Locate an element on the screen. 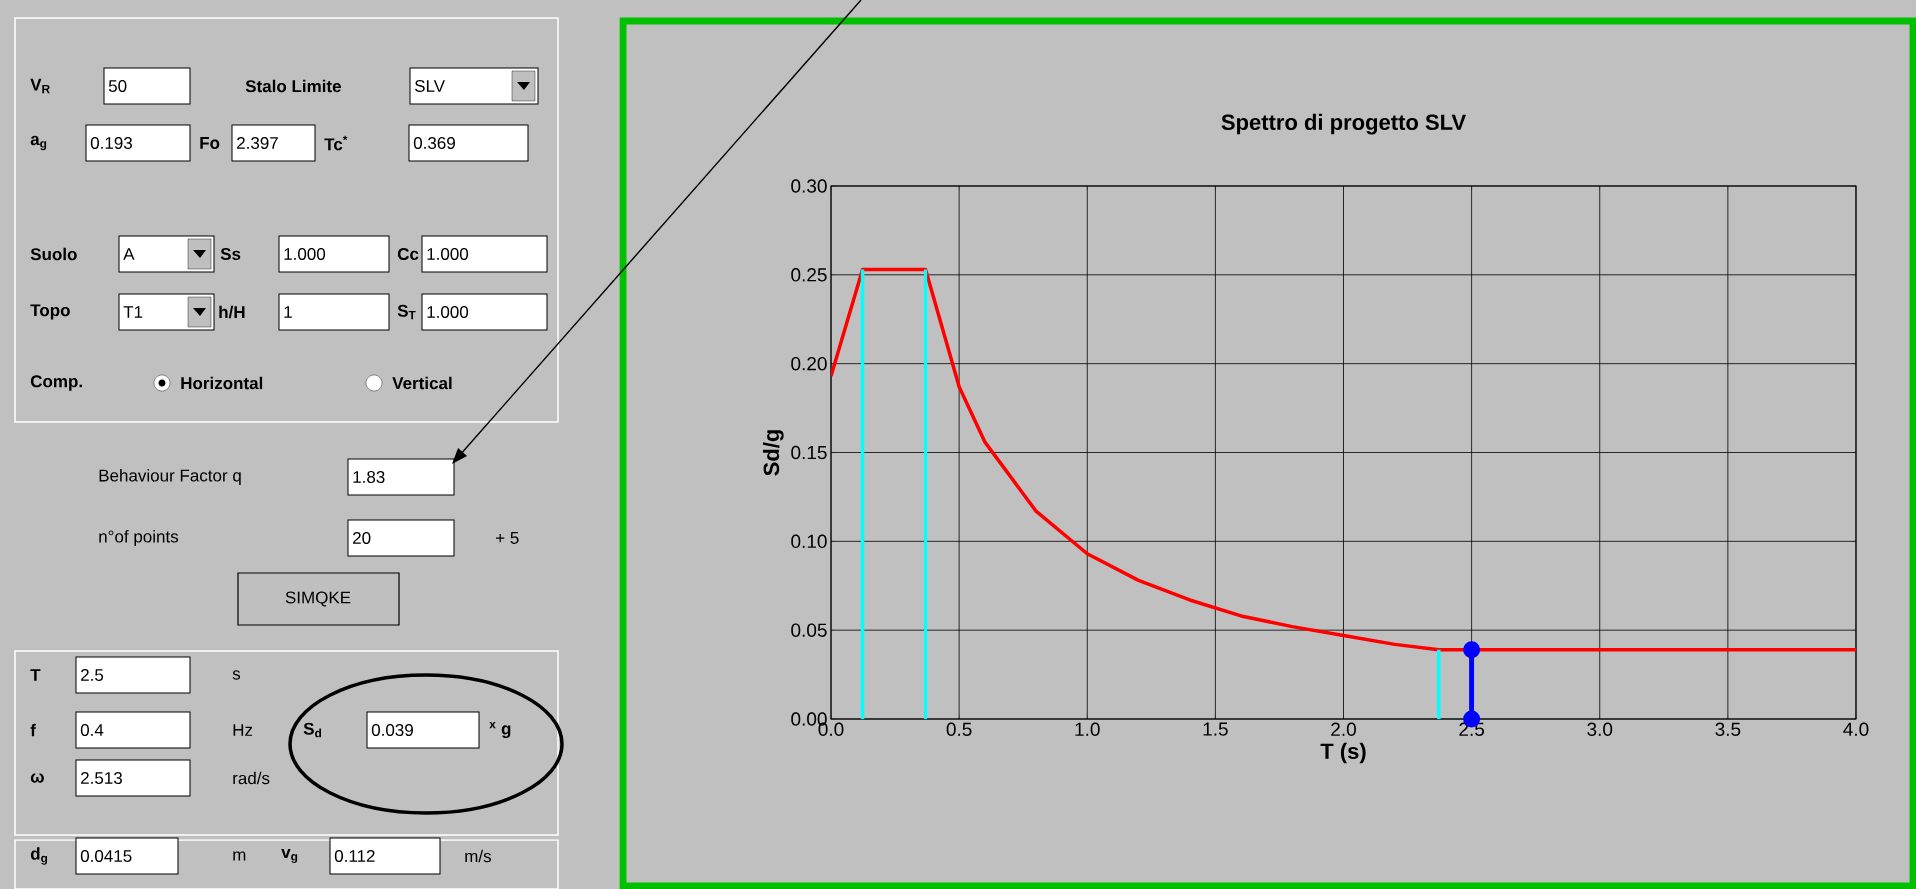 This screenshot has height=889, width=1916. text: 0.369 is located at coordinates (434, 143).